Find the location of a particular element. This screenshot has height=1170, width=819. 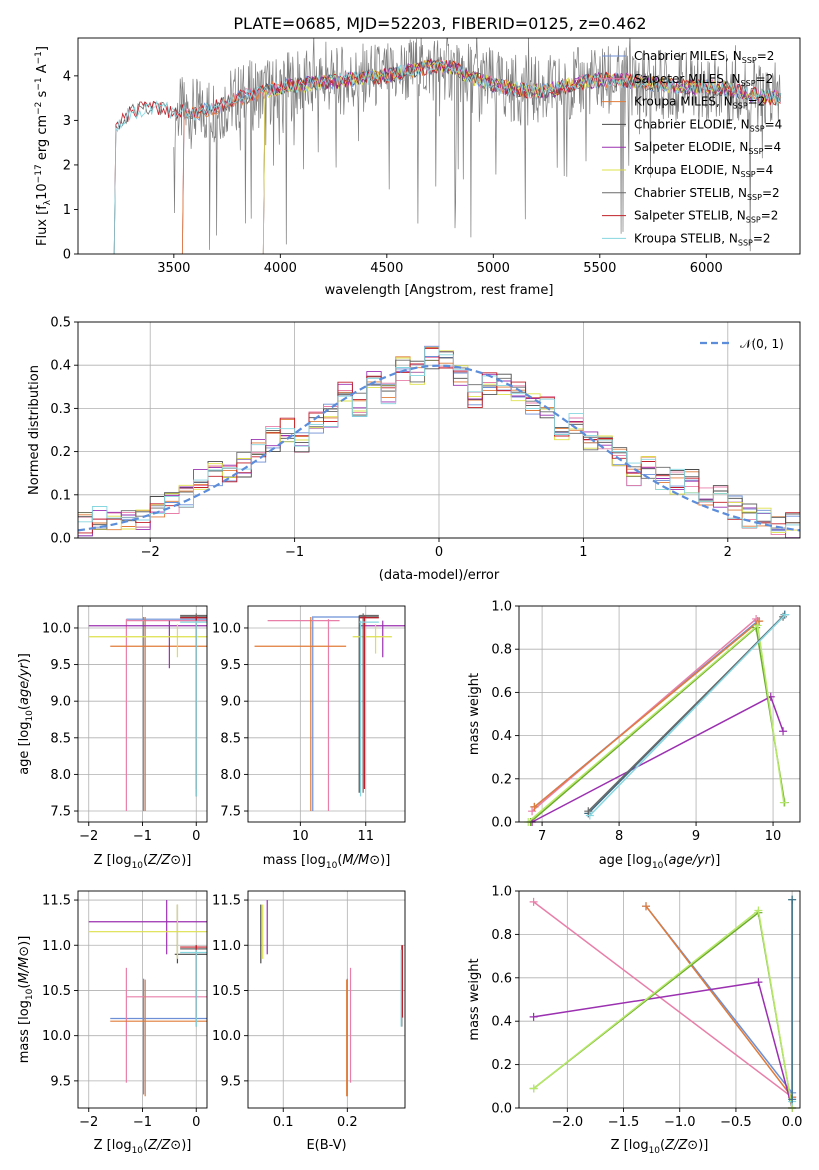

label-part: −1 is located at coordinates (39, 57).